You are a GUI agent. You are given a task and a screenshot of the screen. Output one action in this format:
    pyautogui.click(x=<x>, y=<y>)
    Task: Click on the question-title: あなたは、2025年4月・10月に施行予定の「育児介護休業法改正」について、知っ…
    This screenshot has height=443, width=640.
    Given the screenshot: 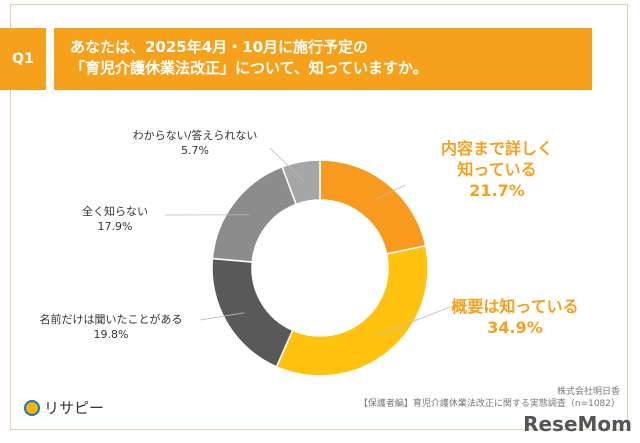 What is the action you would take?
    pyautogui.click(x=323, y=59)
    